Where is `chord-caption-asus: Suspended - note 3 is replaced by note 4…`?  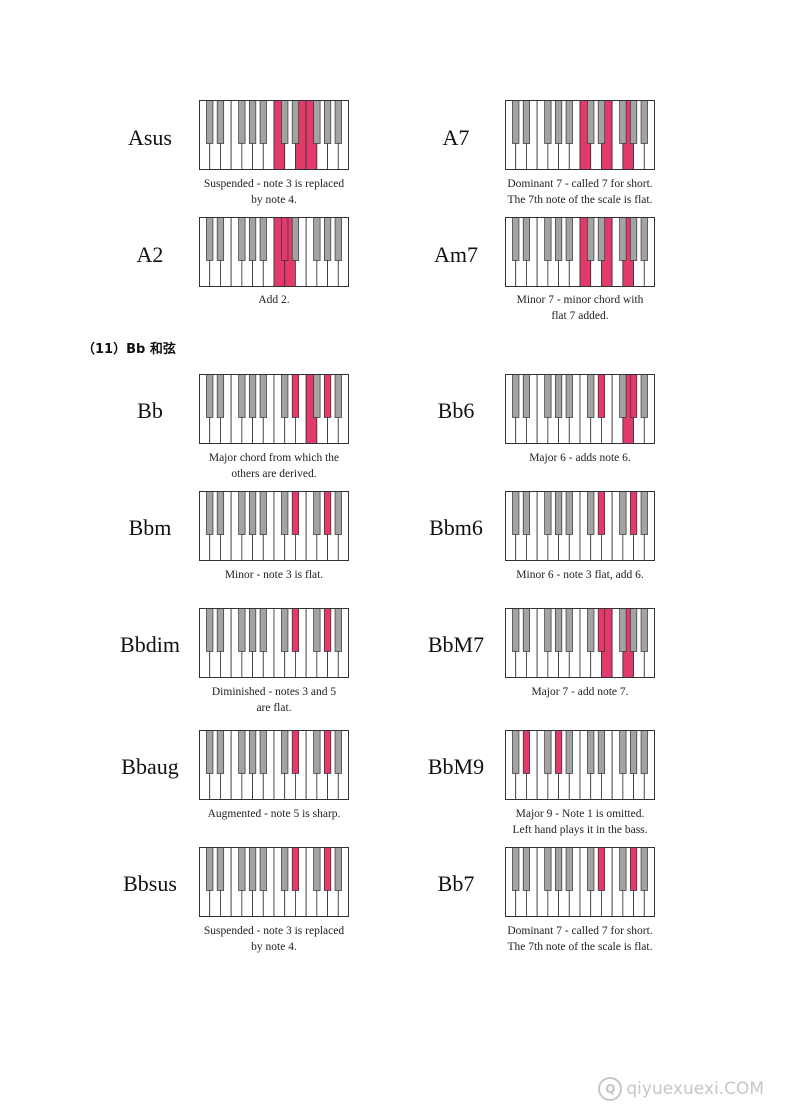
chord-caption-asus: Suspended - note 3 is replaced by note 4… is located at coordinates (274, 192).